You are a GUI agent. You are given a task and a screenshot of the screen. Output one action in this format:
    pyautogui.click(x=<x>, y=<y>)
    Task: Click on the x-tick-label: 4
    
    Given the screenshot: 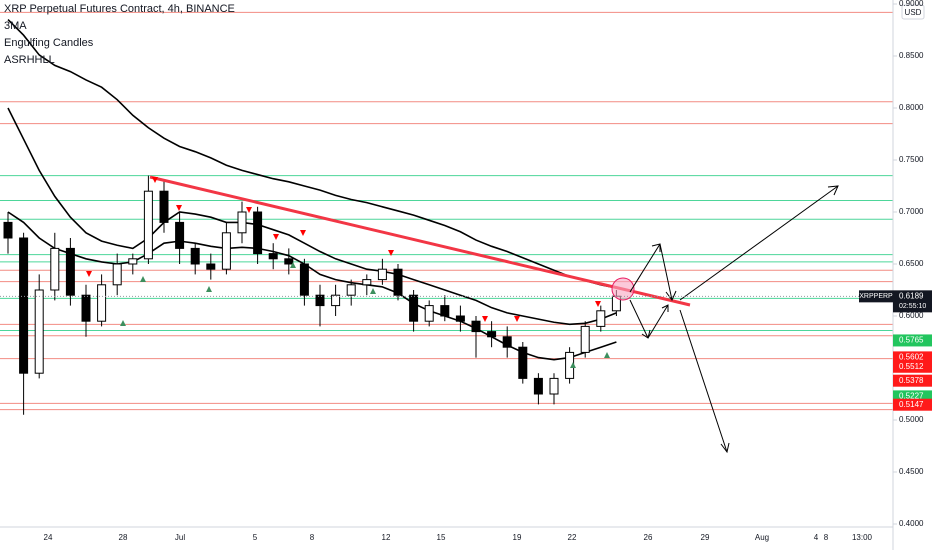 What is the action you would take?
    pyautogui.click(x=816, y=537)
    